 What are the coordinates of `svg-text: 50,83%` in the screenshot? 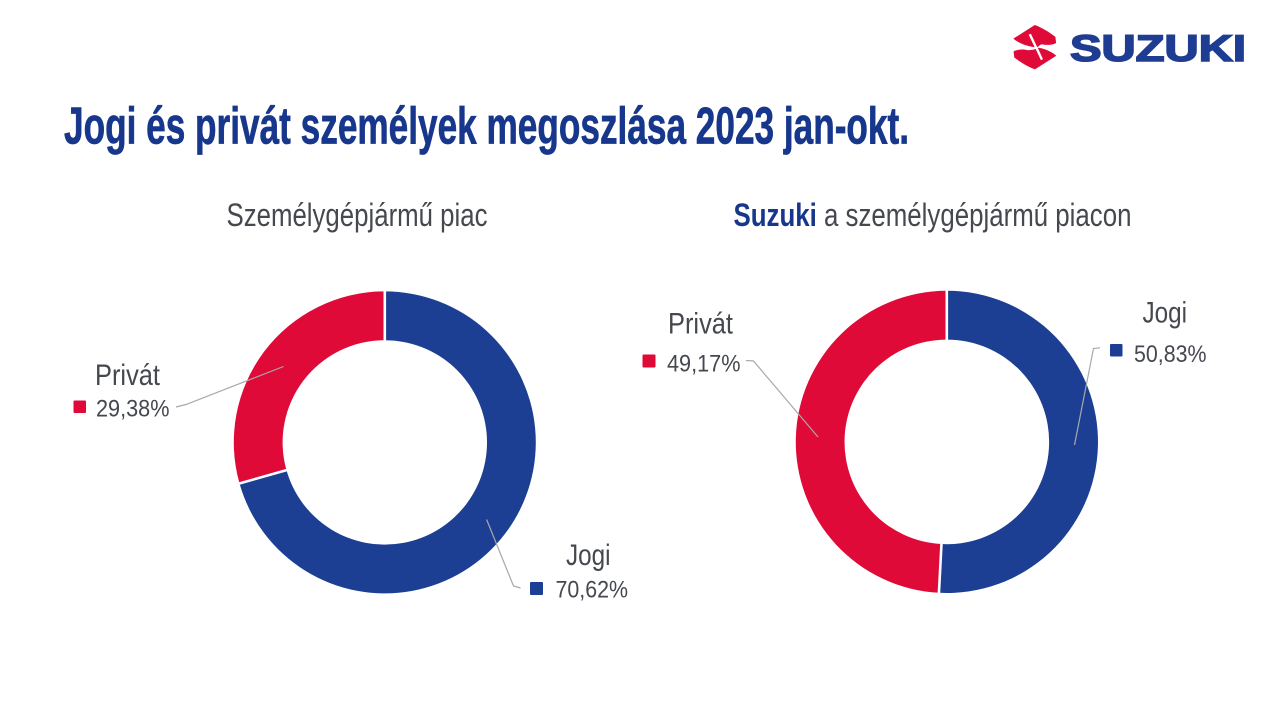 It's located at (1170, 354).